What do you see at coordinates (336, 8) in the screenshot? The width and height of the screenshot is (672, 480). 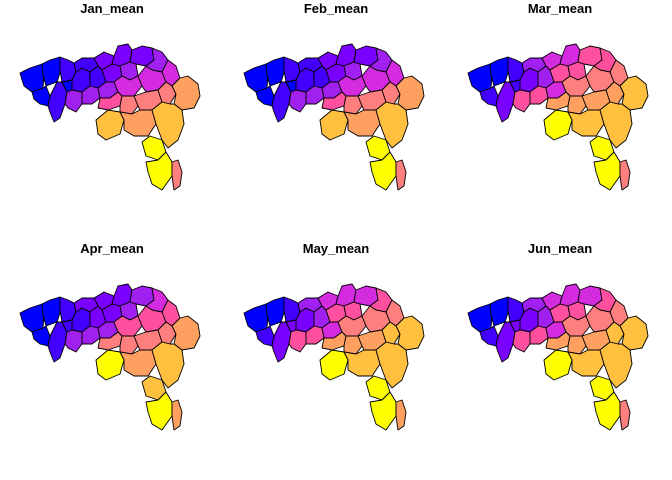 I see `map-title: Feb_mean` at bounding box center [336, 8].